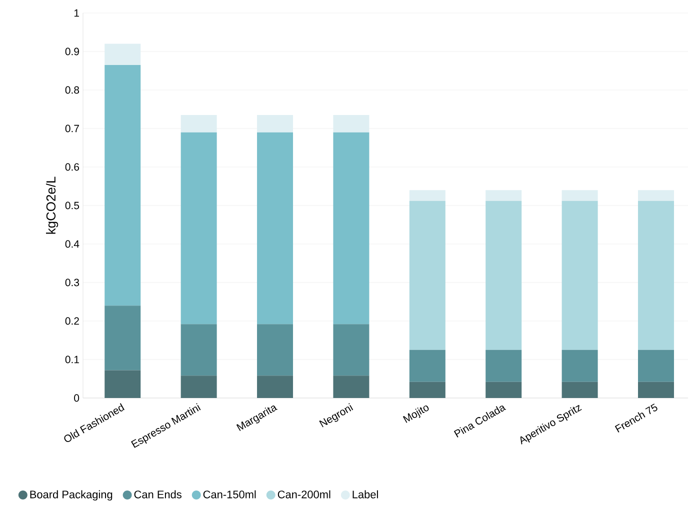 This screenshot has height=508, width=695. Describe the element at coordinates (72, 128) in the screenshot. I see `y-tick-label: 0.7` at that location.